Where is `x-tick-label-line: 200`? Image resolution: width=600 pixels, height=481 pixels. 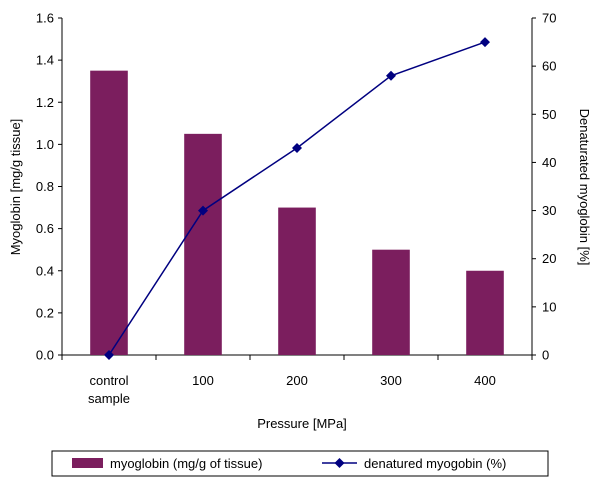
x-tick-label-line: 200 is located at coordinates (297, 380).